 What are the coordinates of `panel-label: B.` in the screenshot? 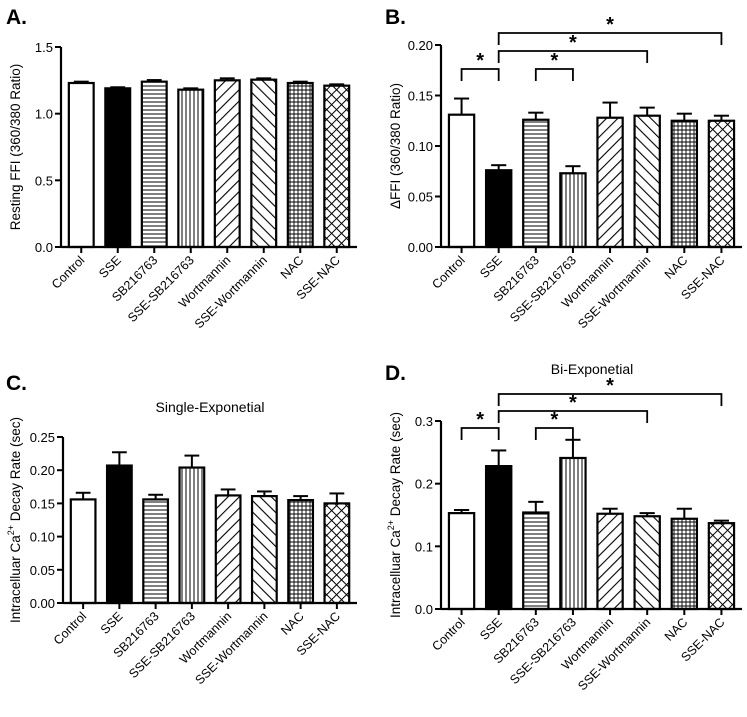 It's located at (395, 17).